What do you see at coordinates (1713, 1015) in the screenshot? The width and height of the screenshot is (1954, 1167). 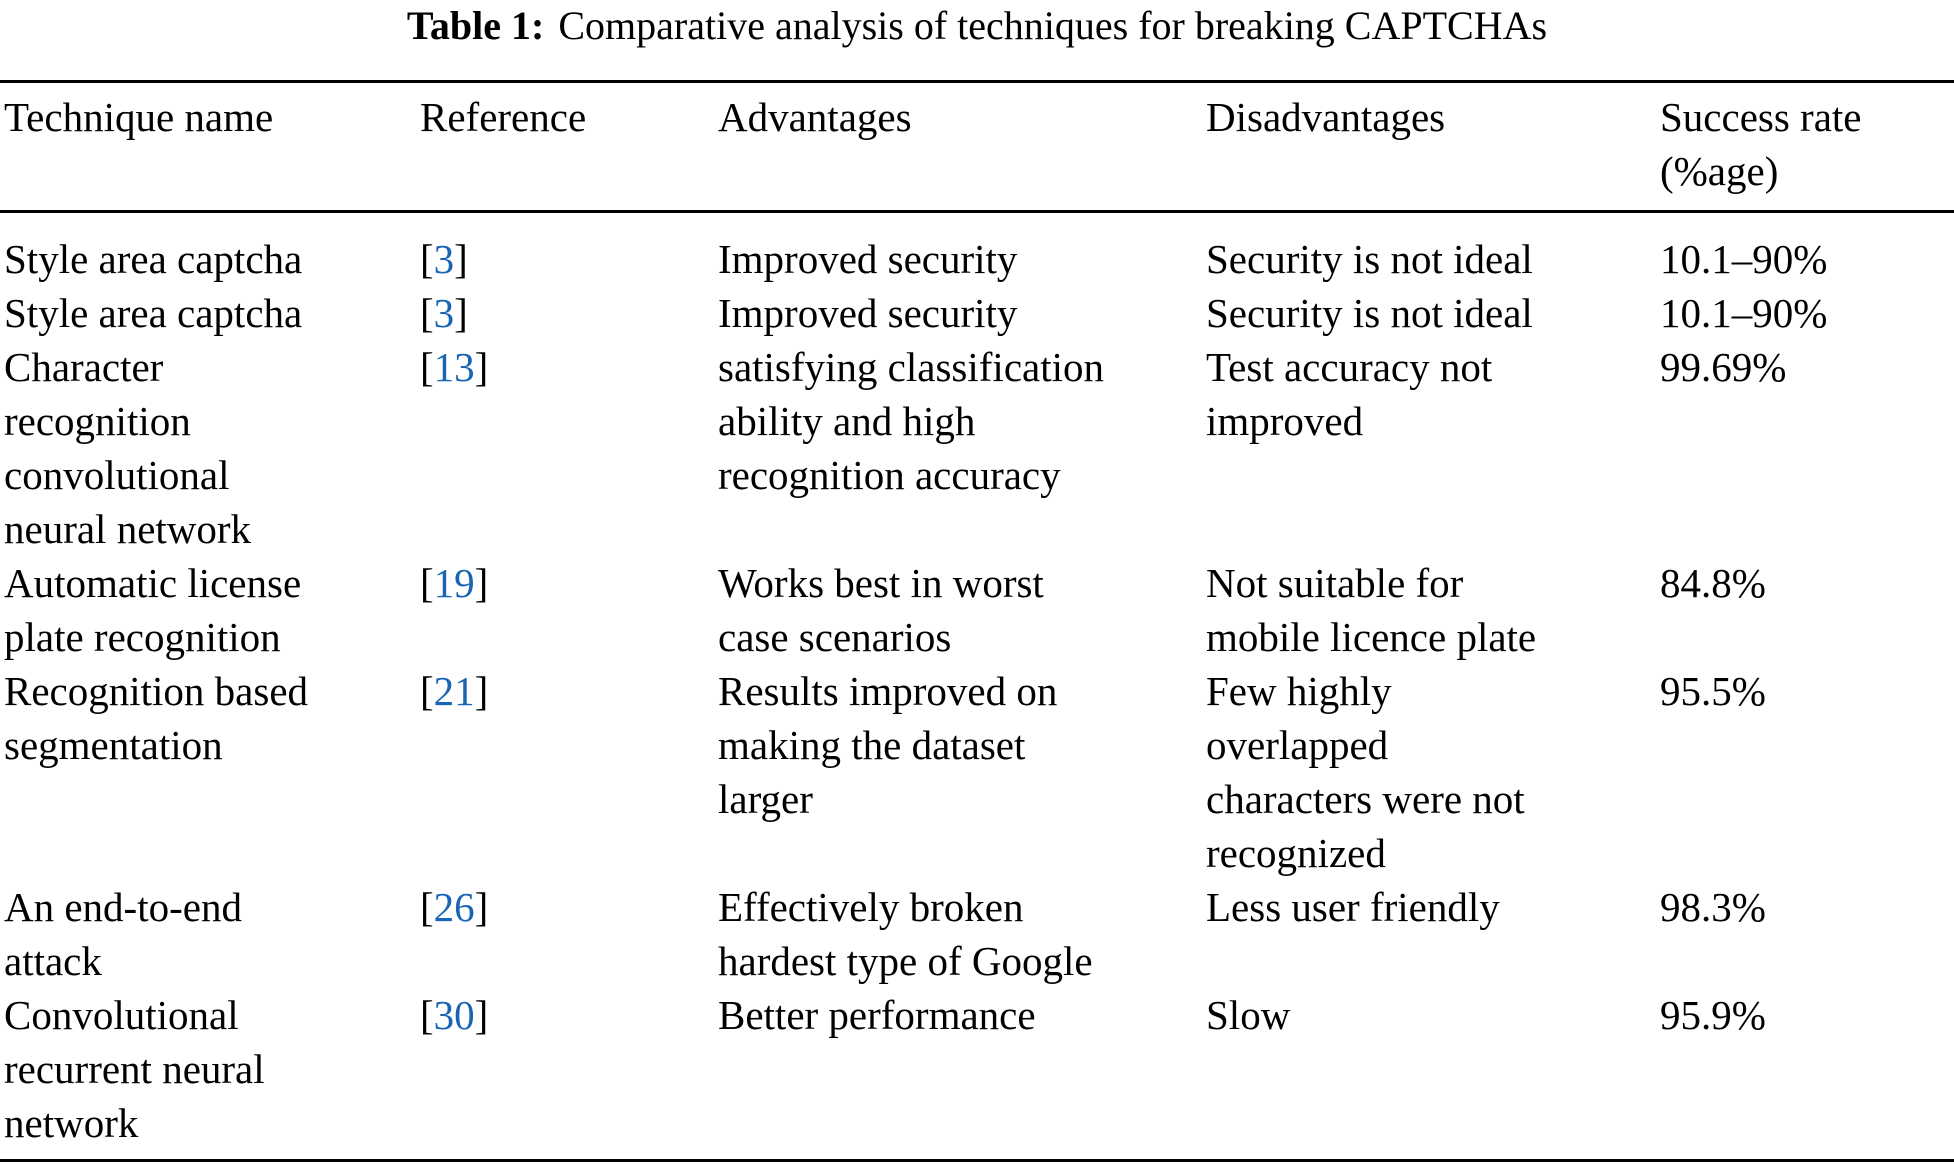 I see `cell-success-rate: 95.9%` at bounding box center [1713, 1015].